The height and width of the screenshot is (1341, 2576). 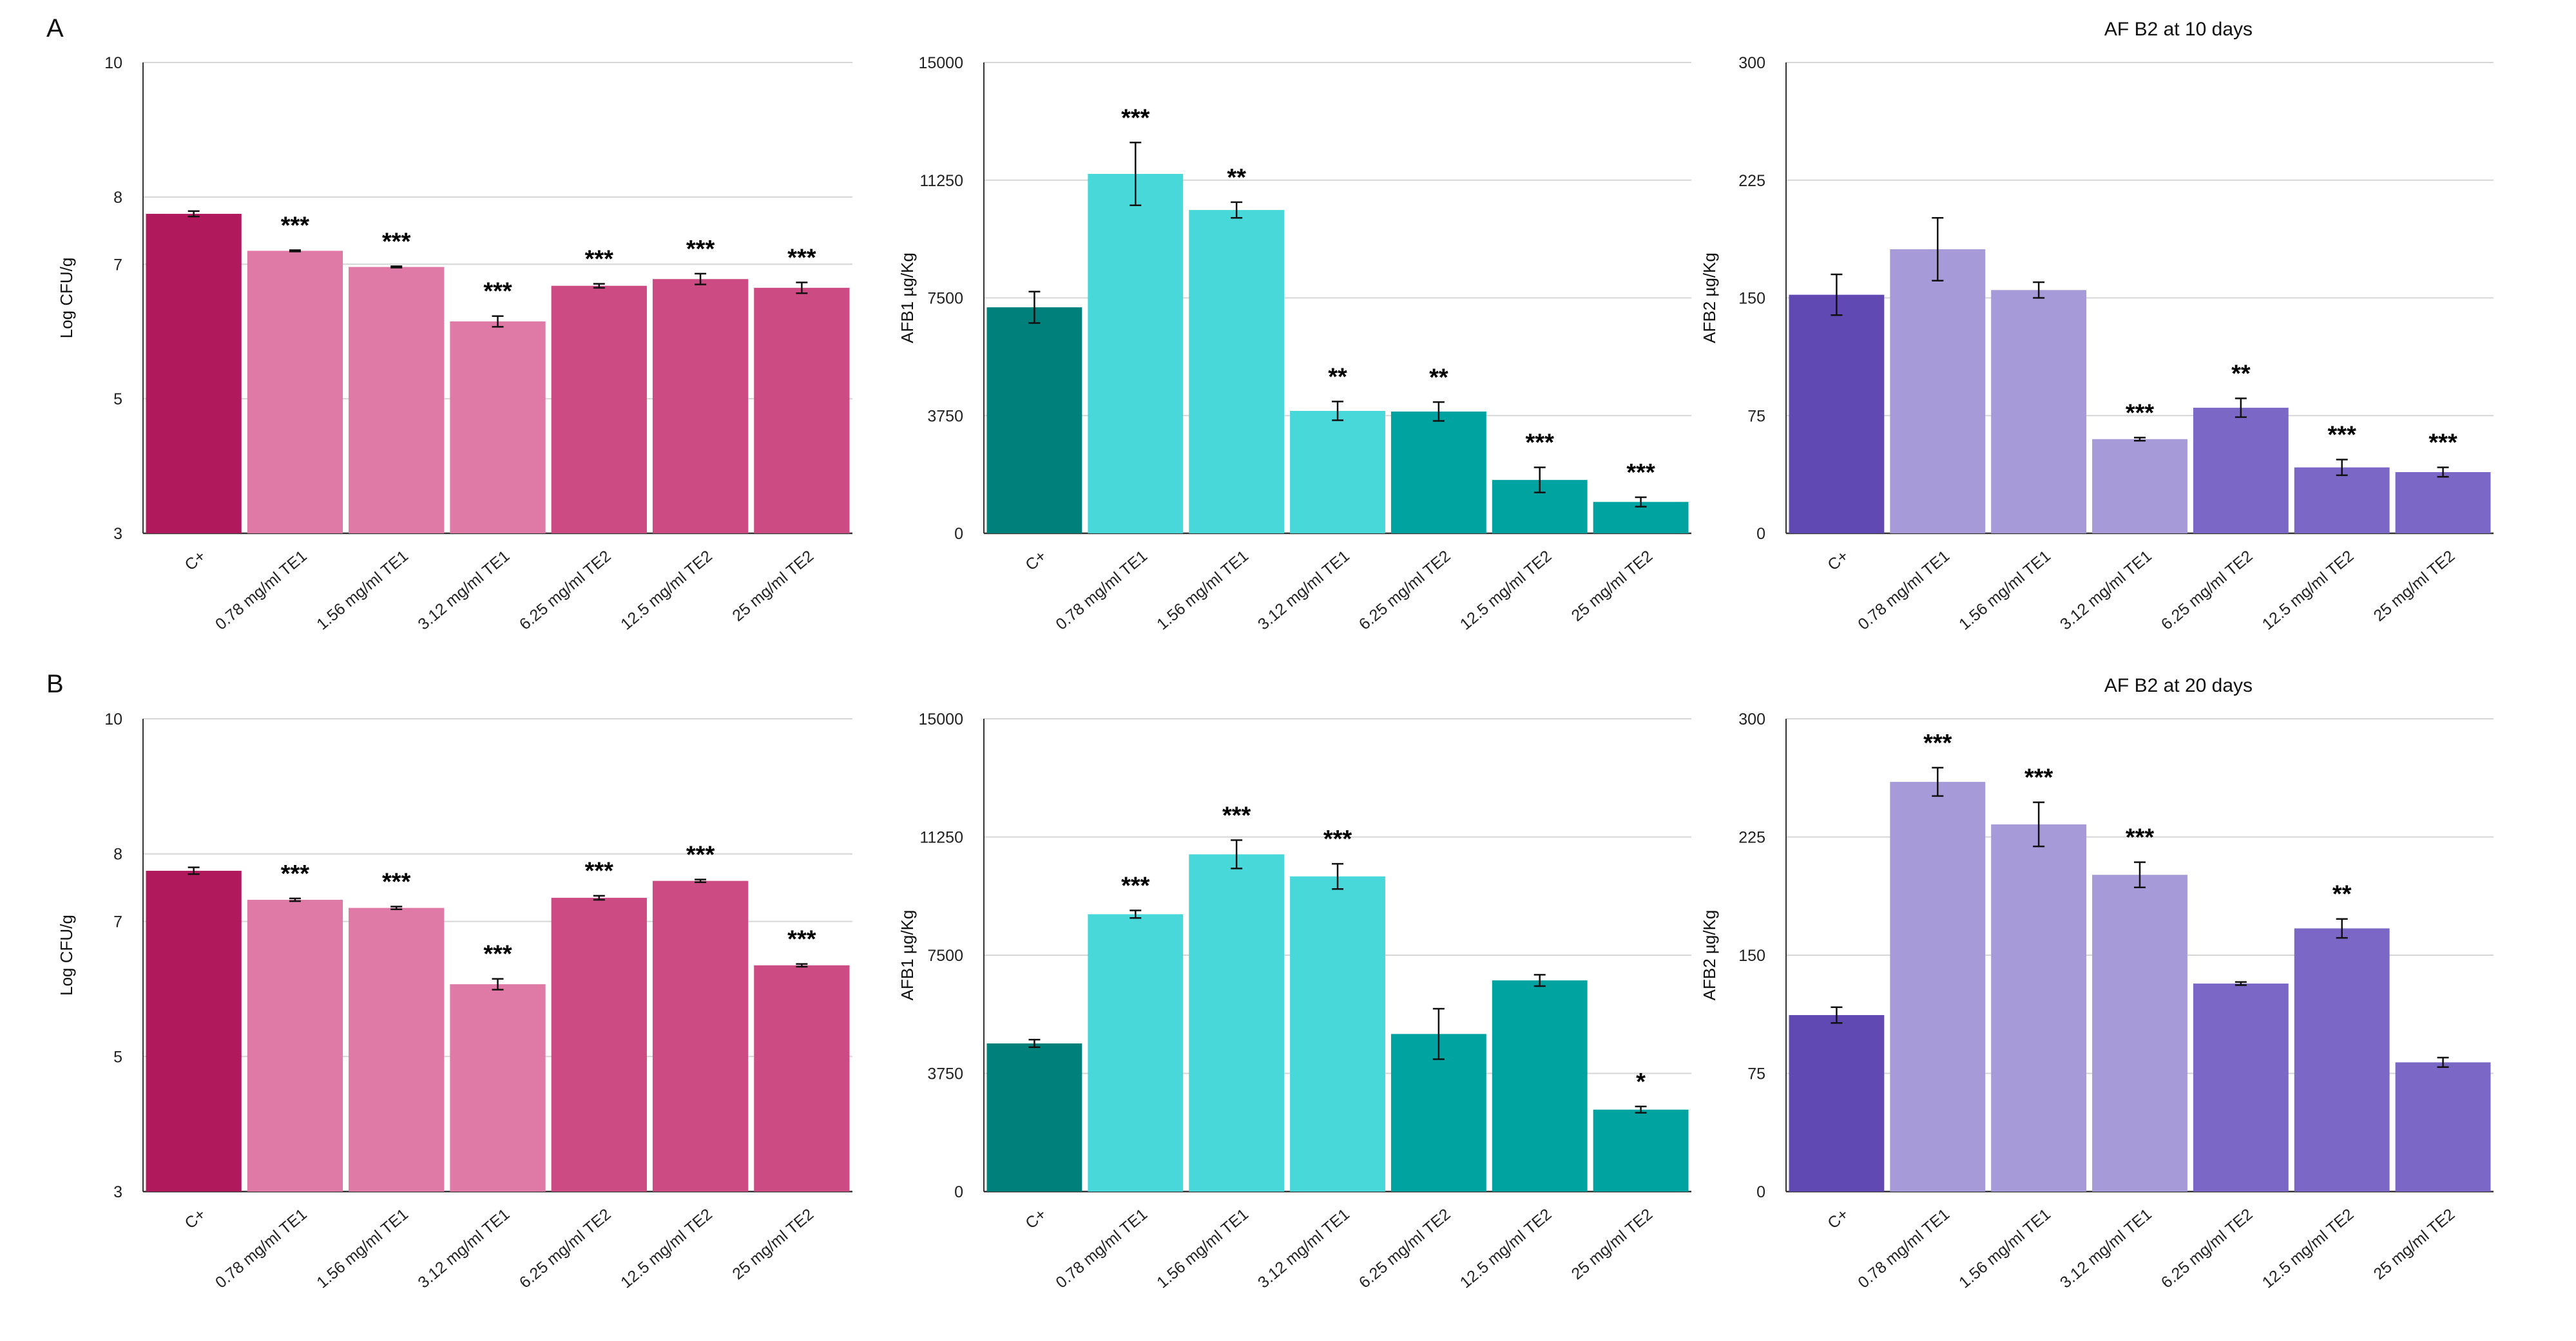 What do you see at coordinates (2178, 685) in the screenshot?
I see `chart-title: AF B2 at 20 days` at bounding box center [2178, 685].